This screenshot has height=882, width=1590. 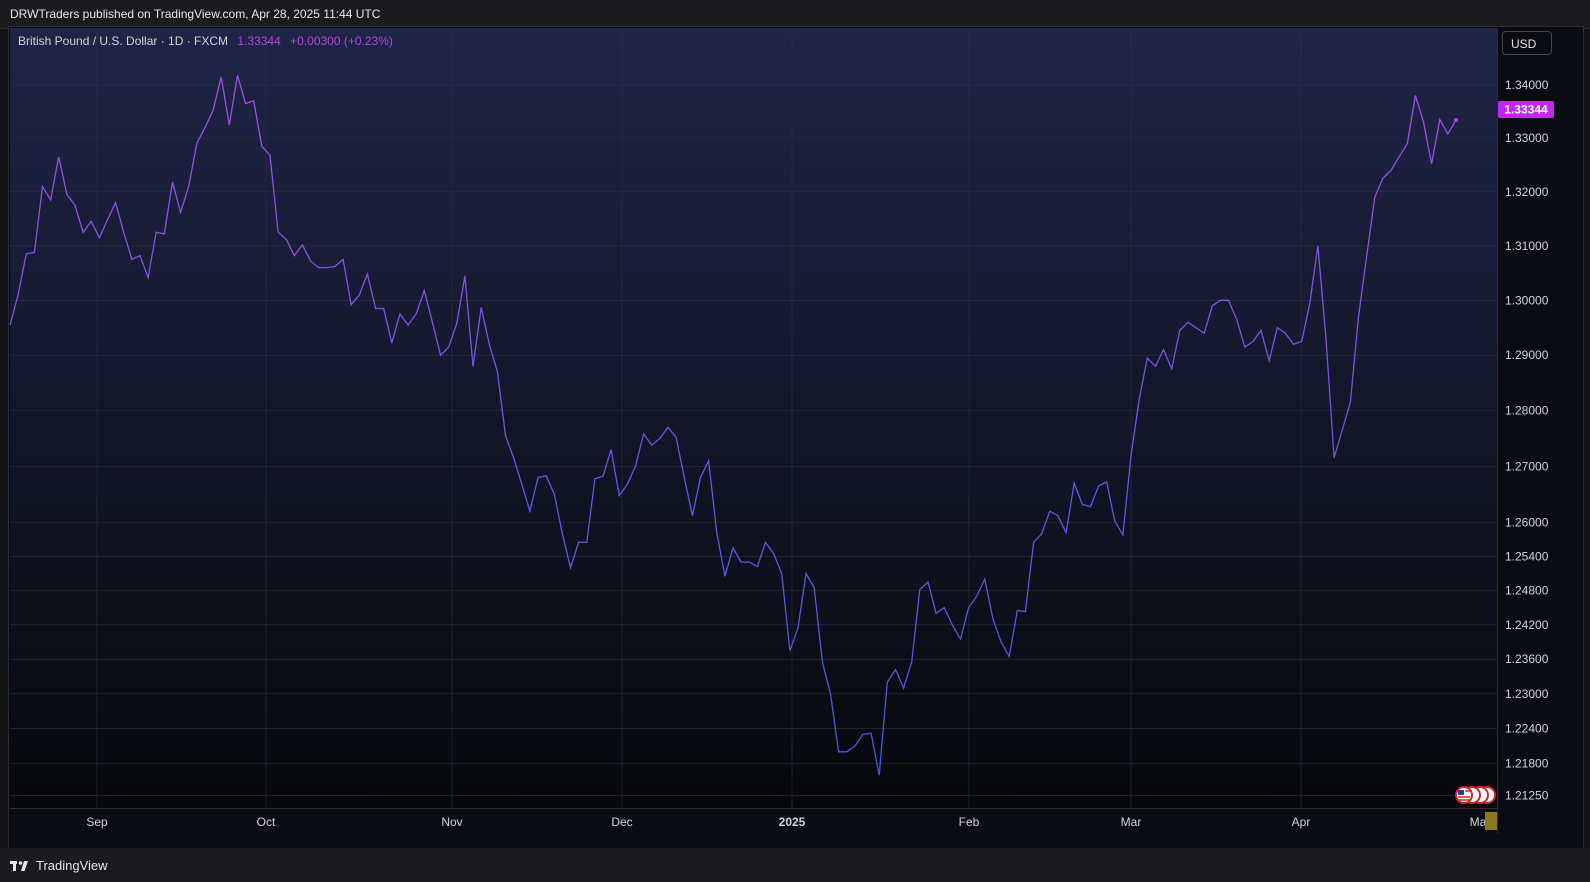 What do you see at coordinates (795, 865) in the screenshot?
I see `footer-bar: TradingView` at bounding box center [795, 865].